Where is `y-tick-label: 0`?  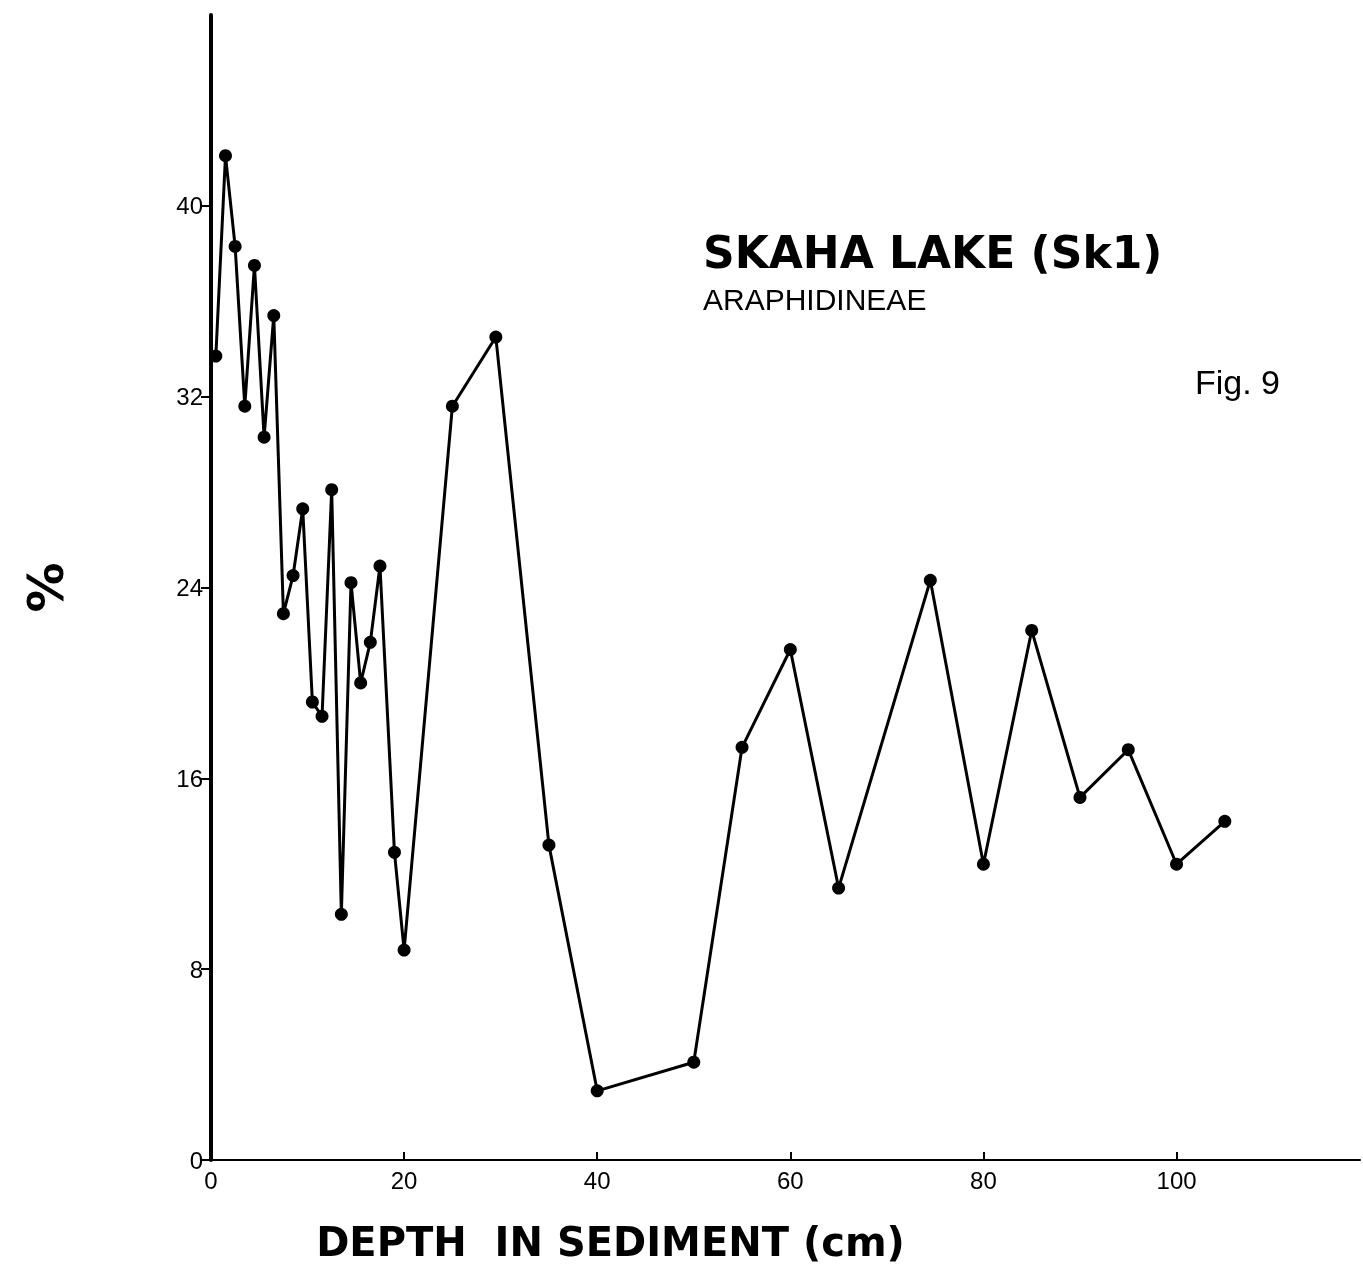 y-tick-label: 0 is located at coordinates (196, 1160).